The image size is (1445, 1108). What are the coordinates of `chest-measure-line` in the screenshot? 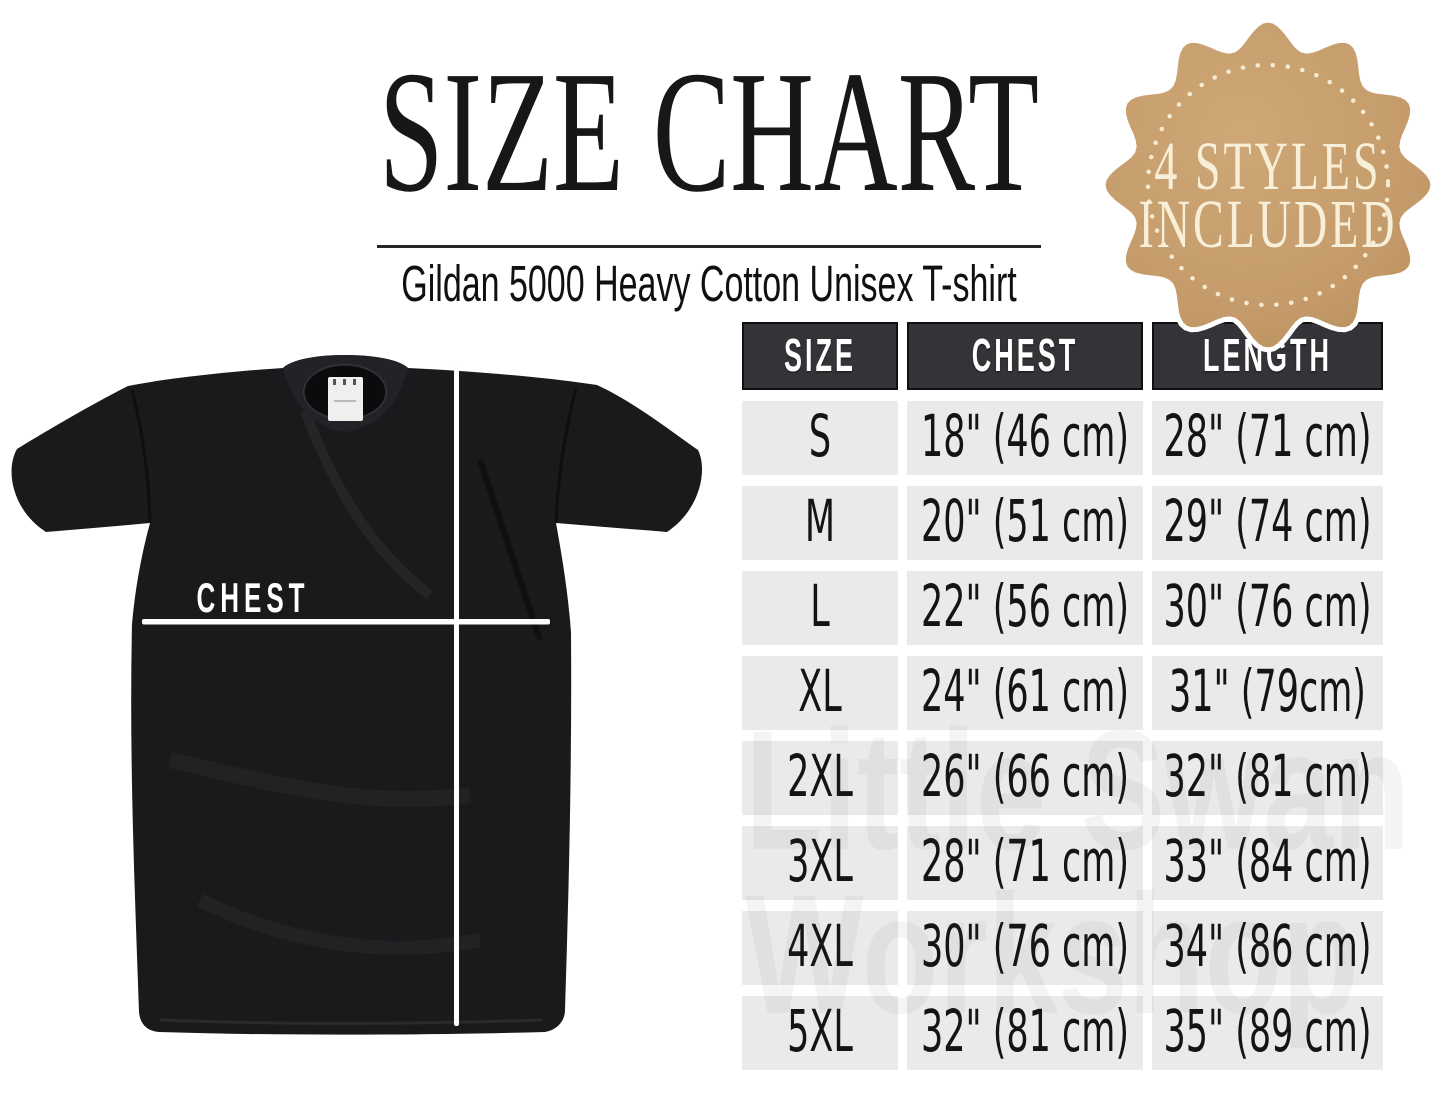 It's located at (346, 622).